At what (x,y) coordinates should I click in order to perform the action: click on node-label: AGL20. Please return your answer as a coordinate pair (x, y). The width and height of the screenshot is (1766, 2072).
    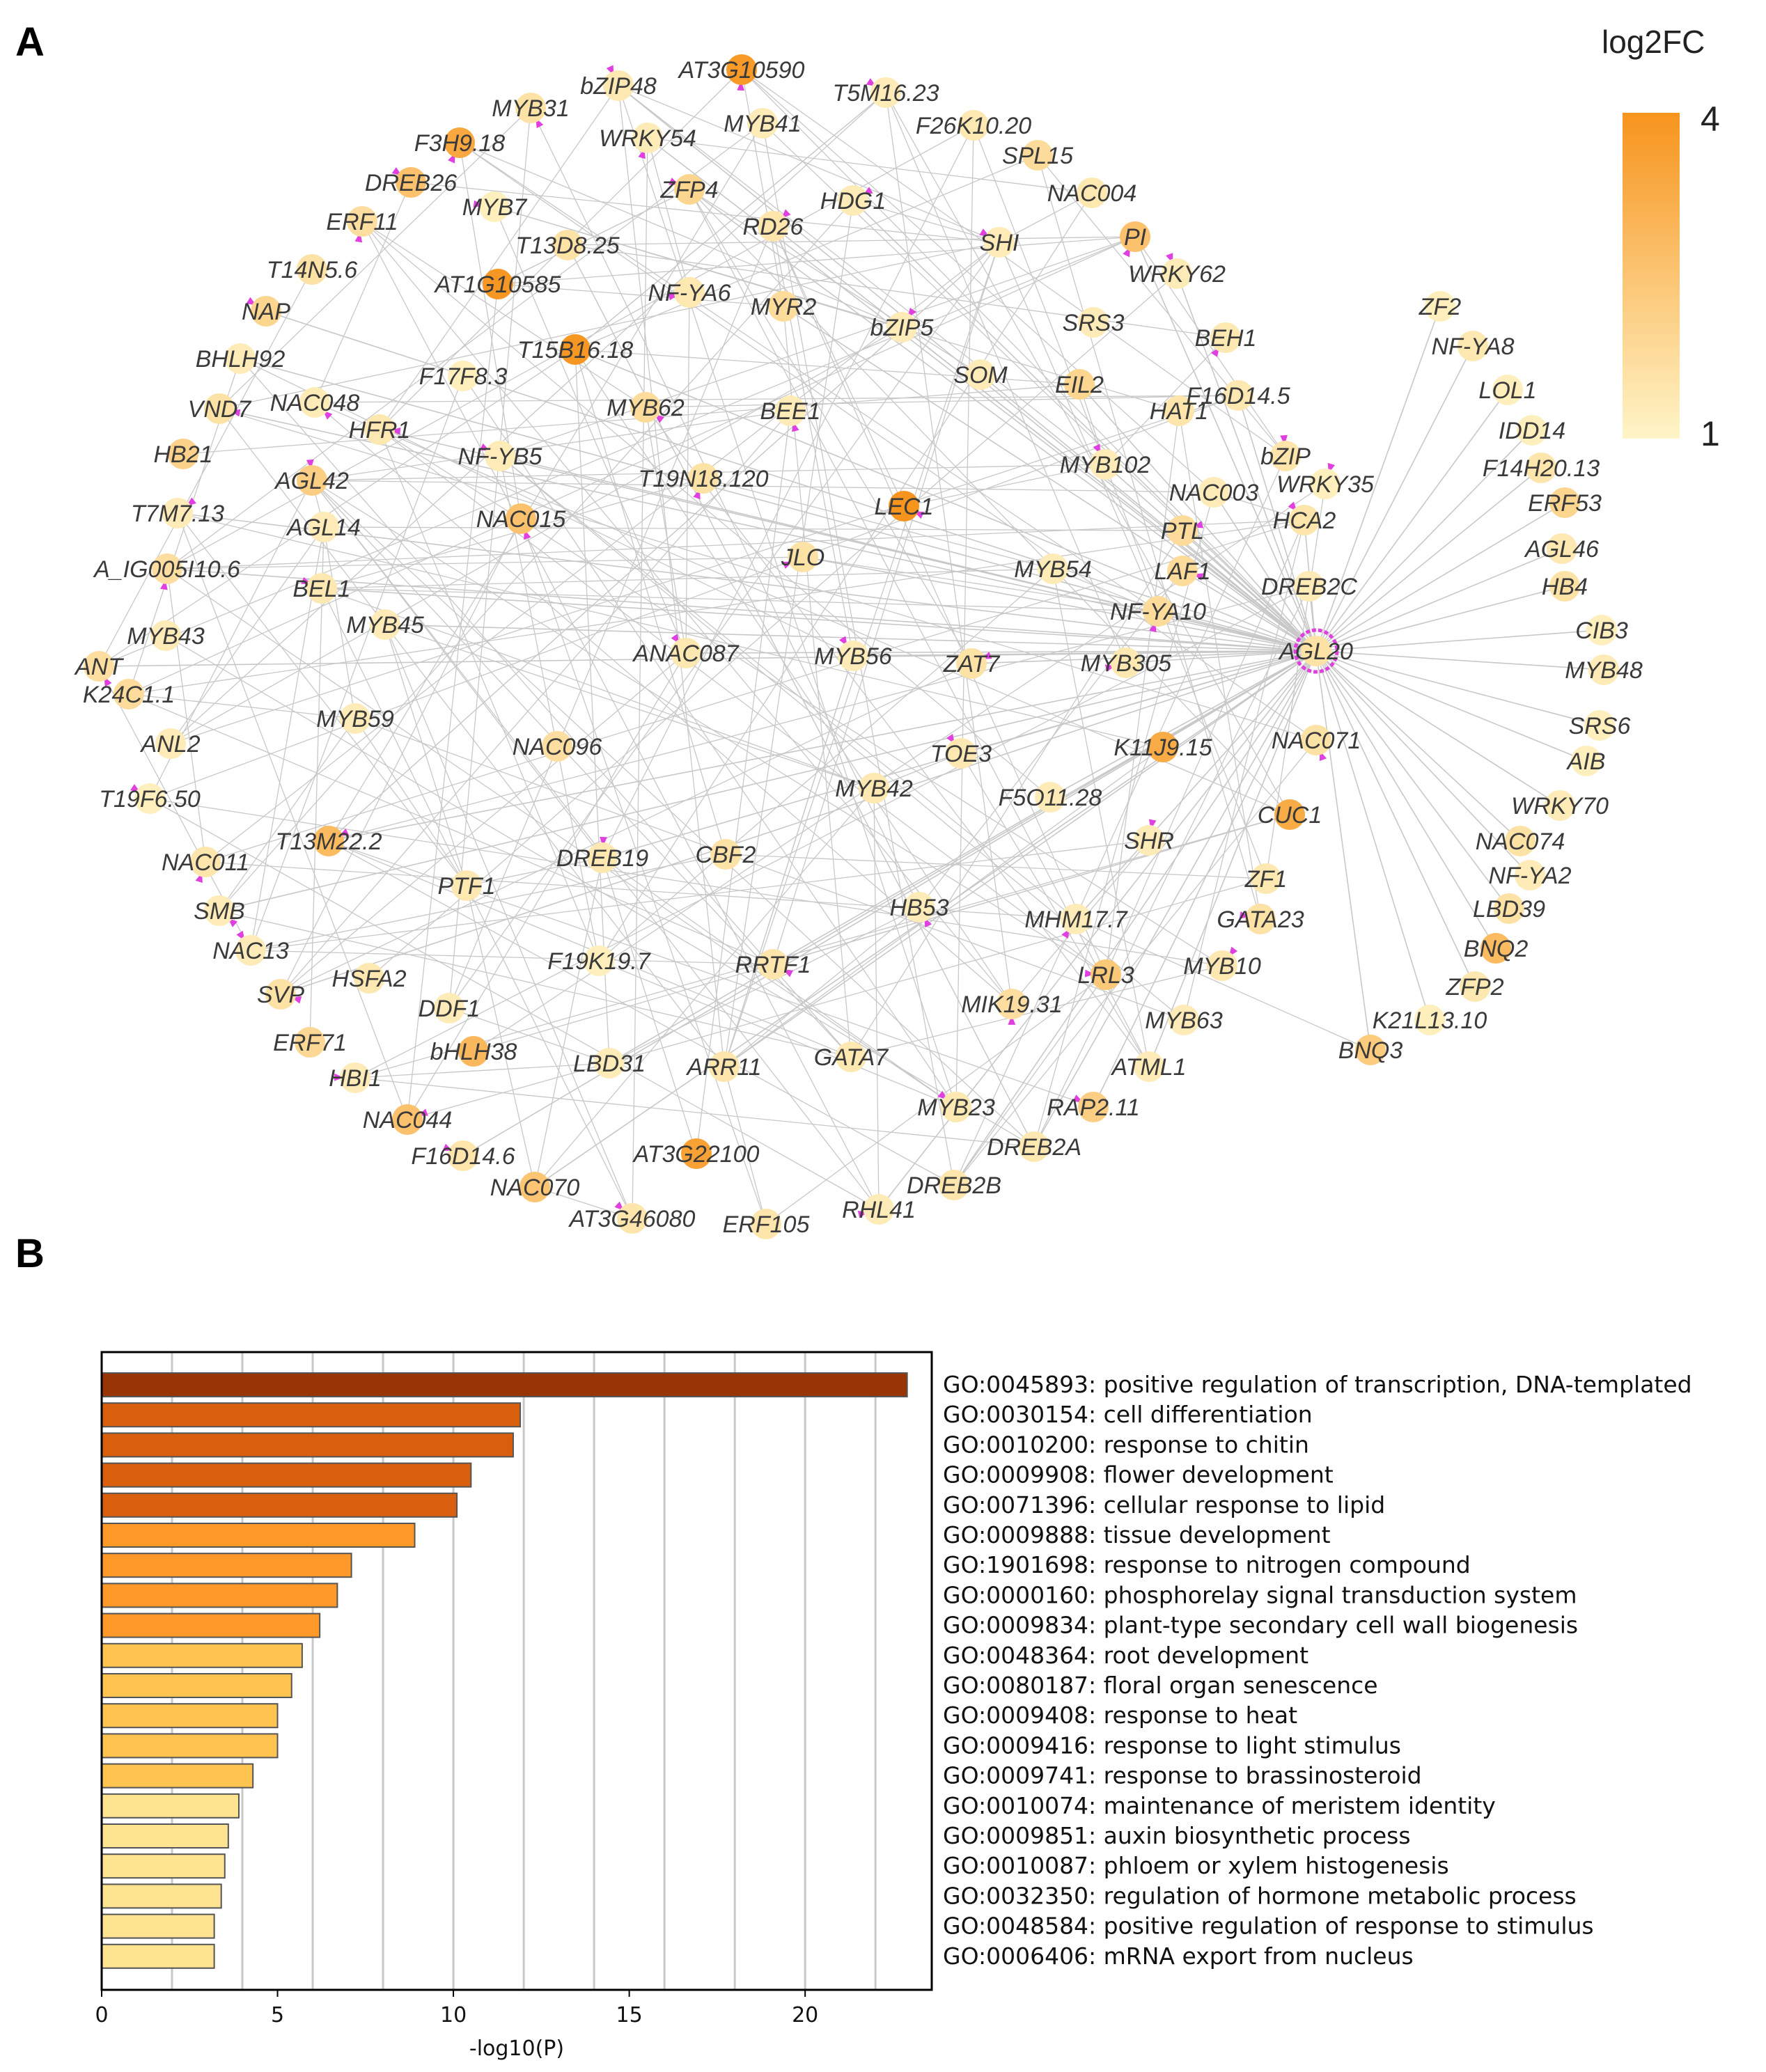
    Looking at the image, I should click on (1315, 651).